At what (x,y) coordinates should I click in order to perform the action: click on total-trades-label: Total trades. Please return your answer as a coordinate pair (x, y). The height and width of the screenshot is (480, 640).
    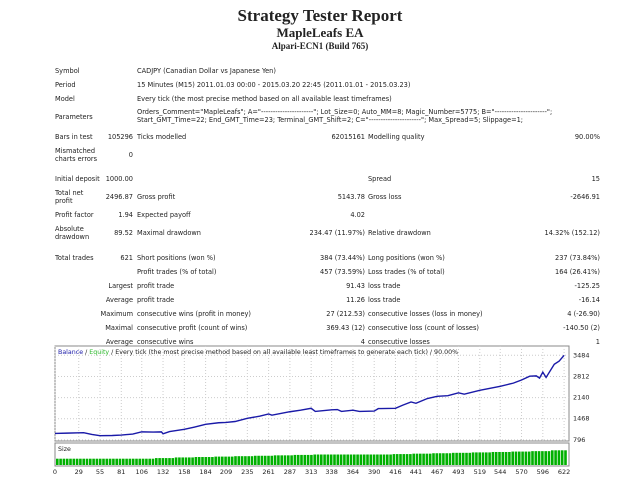
    Looking at the image, I should click on (74, 258).